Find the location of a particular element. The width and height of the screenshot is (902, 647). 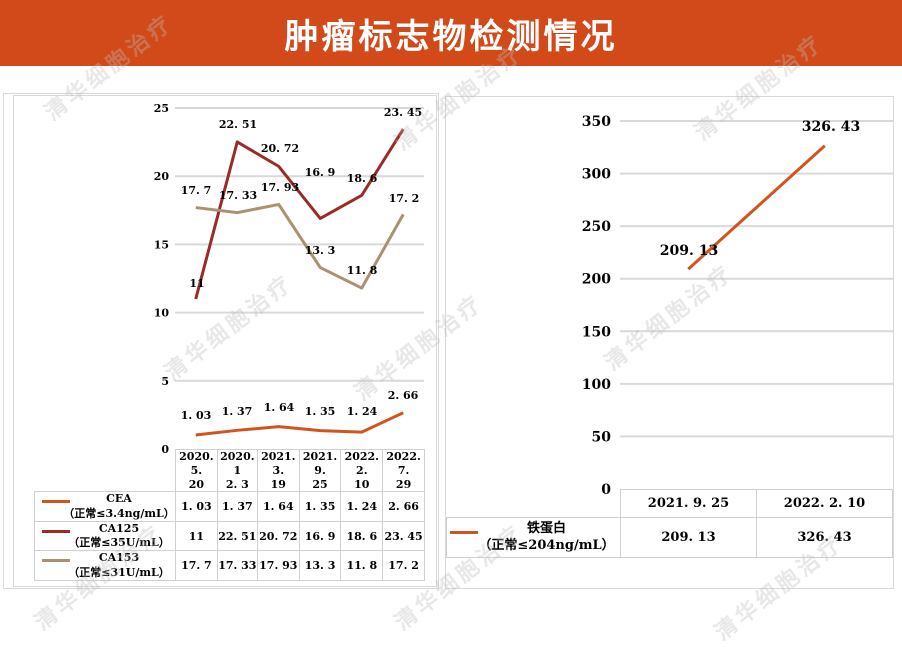

data-label: 1. 24 is located at coordinates (362, 411).